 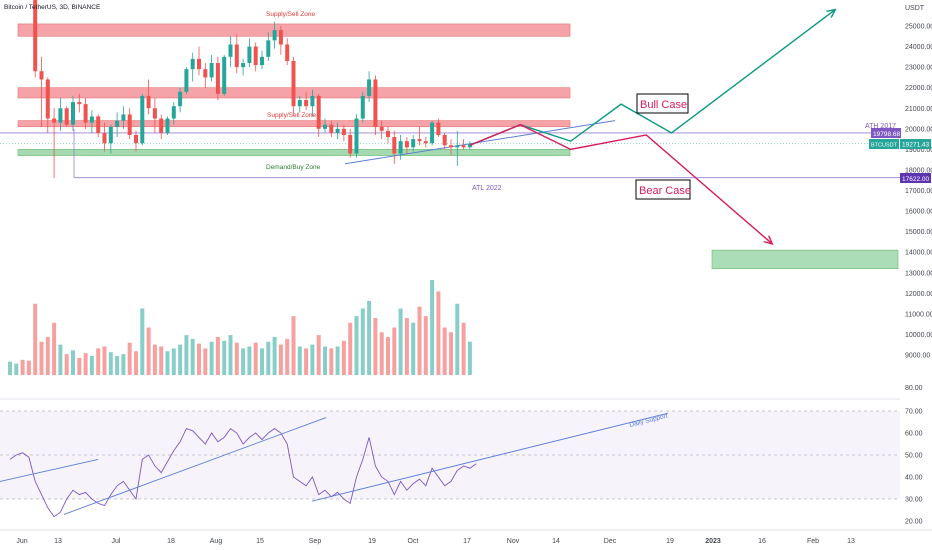 I want to click on rsi-axis: 80.00 70.00 60.00 50.00 40.00 30.00 20.00, so click(x=914, y=455).